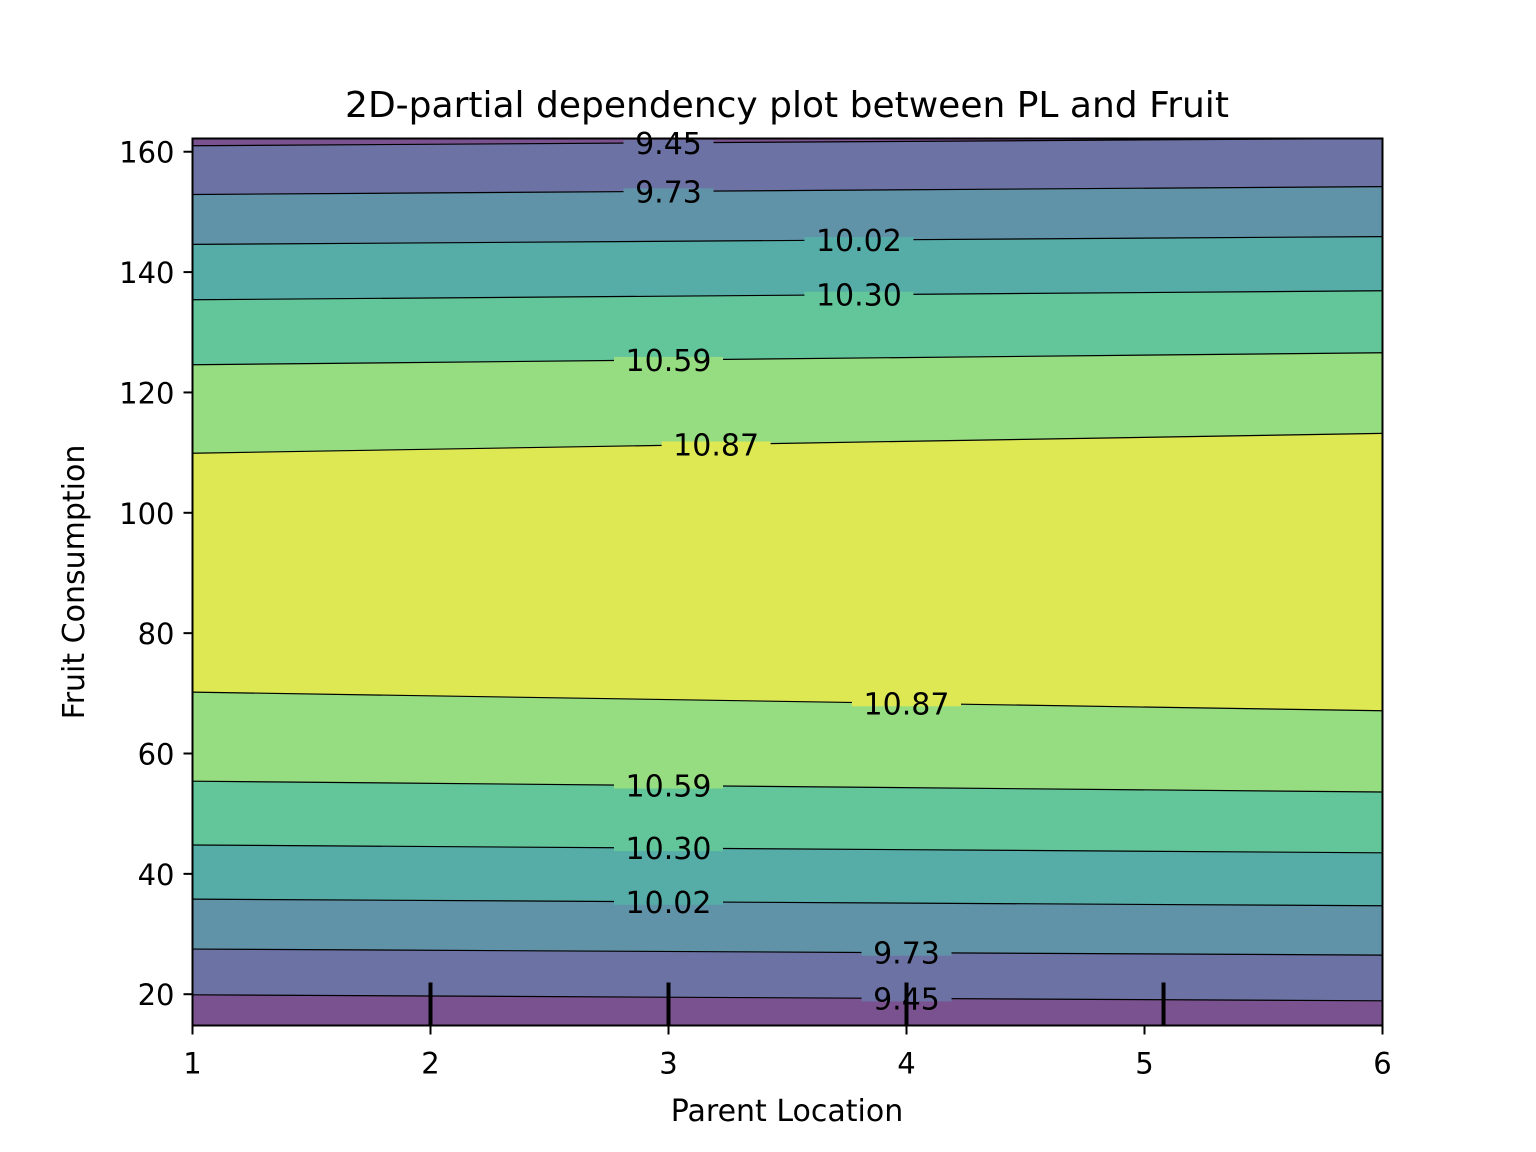 Image resolution: width=1536 pixels, height=1152 pixels. What do you see at coordinates (1382, 1064) in the screenshot?
I see `x-tick-label: 6` at bounding box center [1382, 1064].